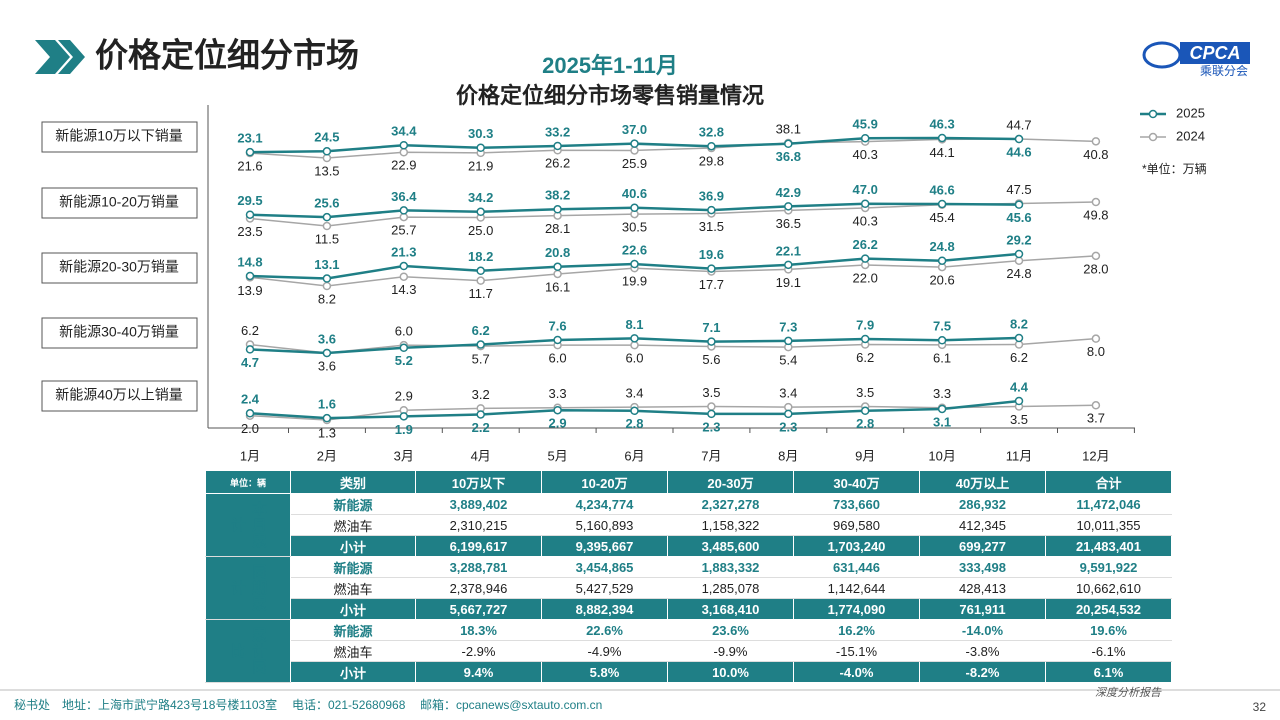 Image resolution: width=1280 pixels, height=720 pixels. What do you see at coordinates (60, 57) in the screenshot?
I see `title-icon` at bounding box center [60, 57].